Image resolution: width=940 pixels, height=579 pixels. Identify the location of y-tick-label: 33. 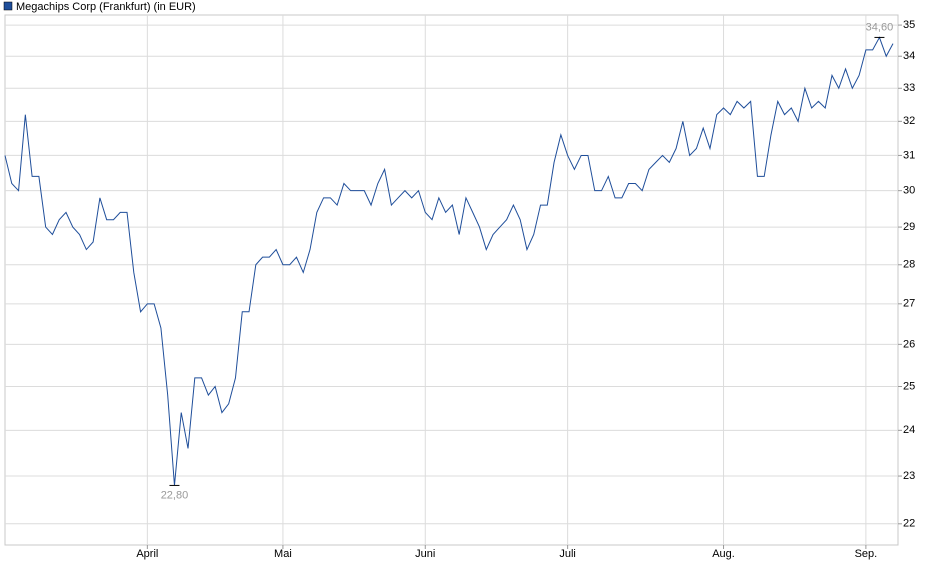
(909, 88).